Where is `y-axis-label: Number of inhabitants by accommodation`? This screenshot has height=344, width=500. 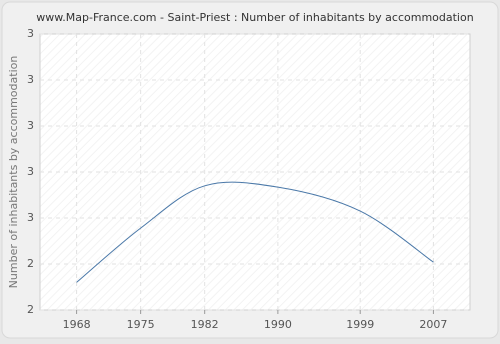
y-axis-label: Number of inhabitants by accommodation is located at coordinates (13, 172).